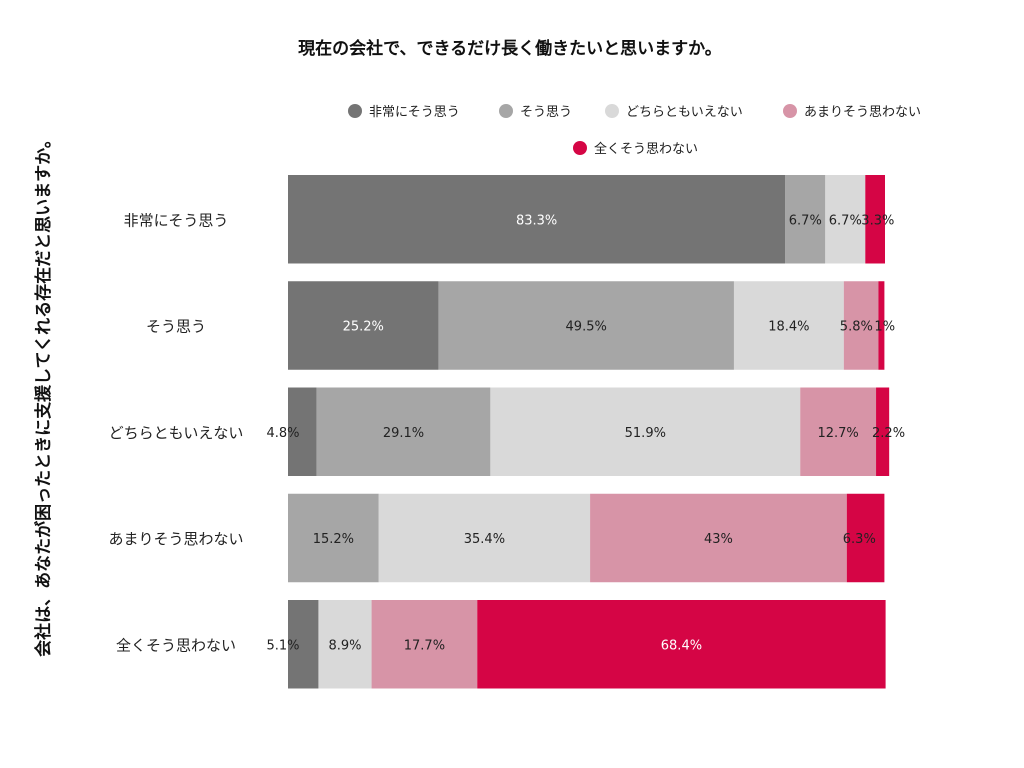 The height and width of the screenshot is (768, 1024). I want to click on data-label: 29.1%, so click(403, 433).